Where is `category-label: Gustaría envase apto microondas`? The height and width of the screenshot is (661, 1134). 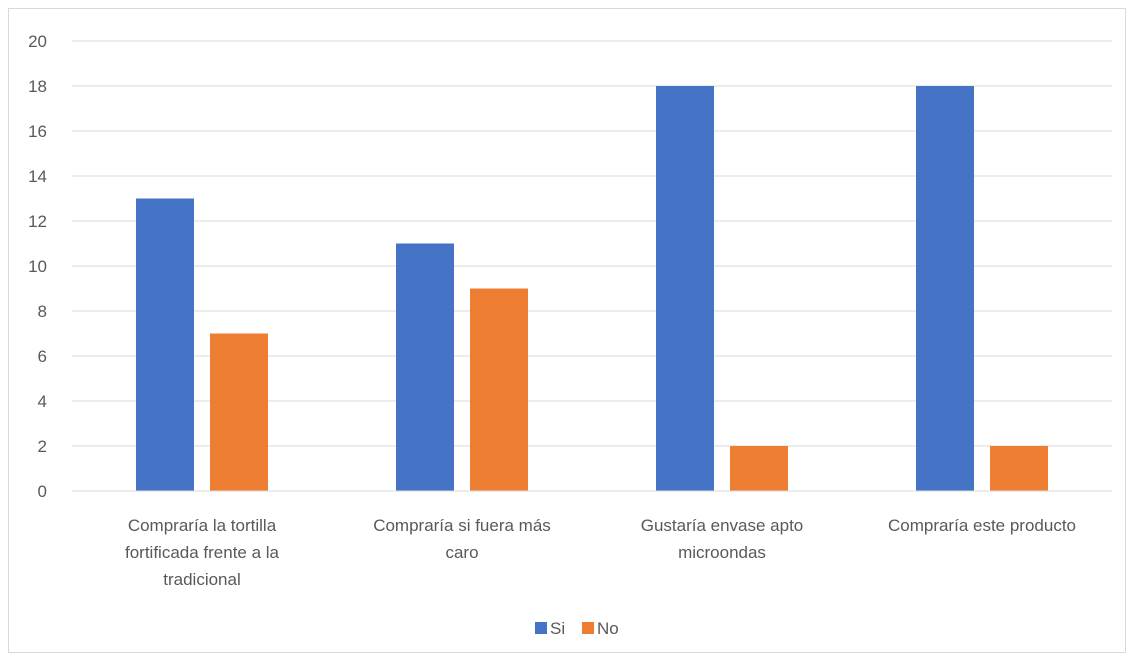 category-label: Gustaría envase apto microondas is located at coordinates (722, 539).